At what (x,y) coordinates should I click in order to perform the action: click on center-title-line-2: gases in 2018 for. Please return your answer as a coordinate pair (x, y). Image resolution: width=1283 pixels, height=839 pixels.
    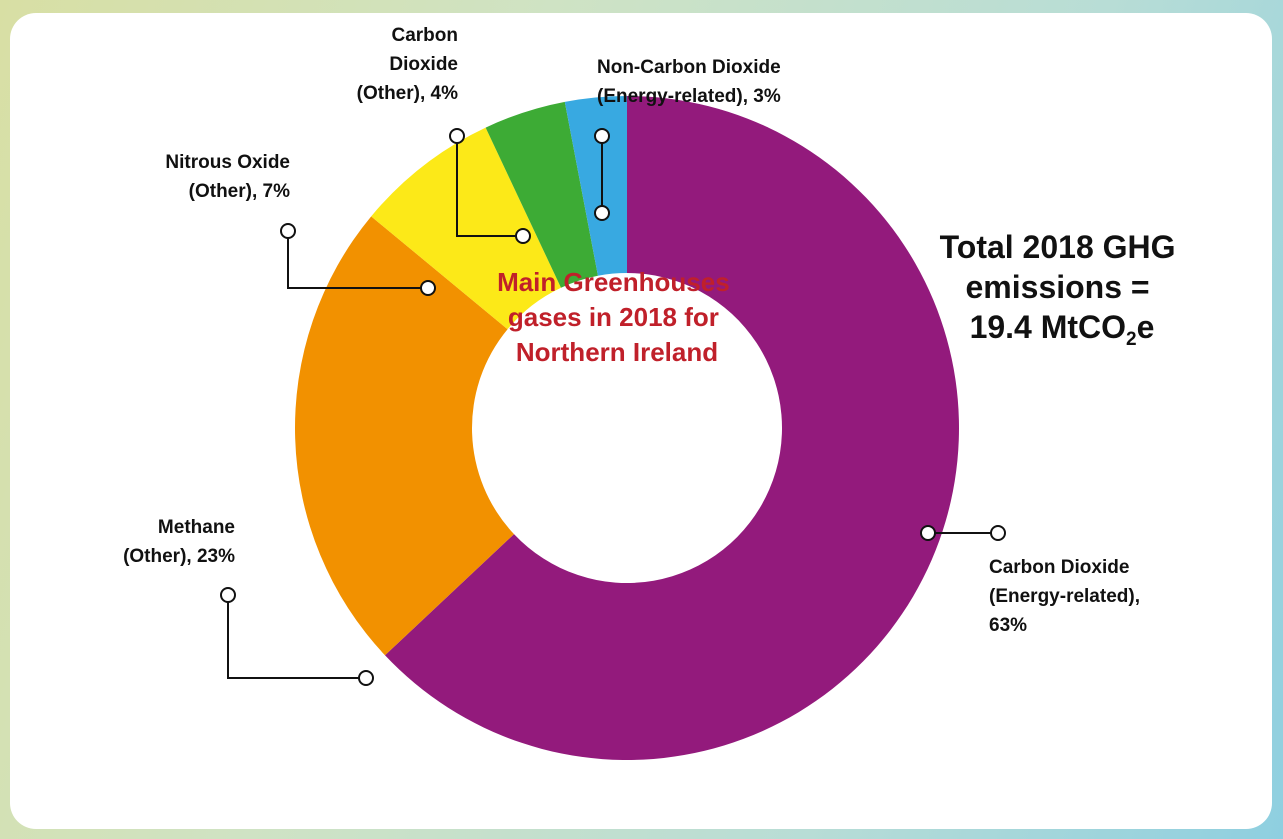
    Looking at the image, I should click on (613, 317).